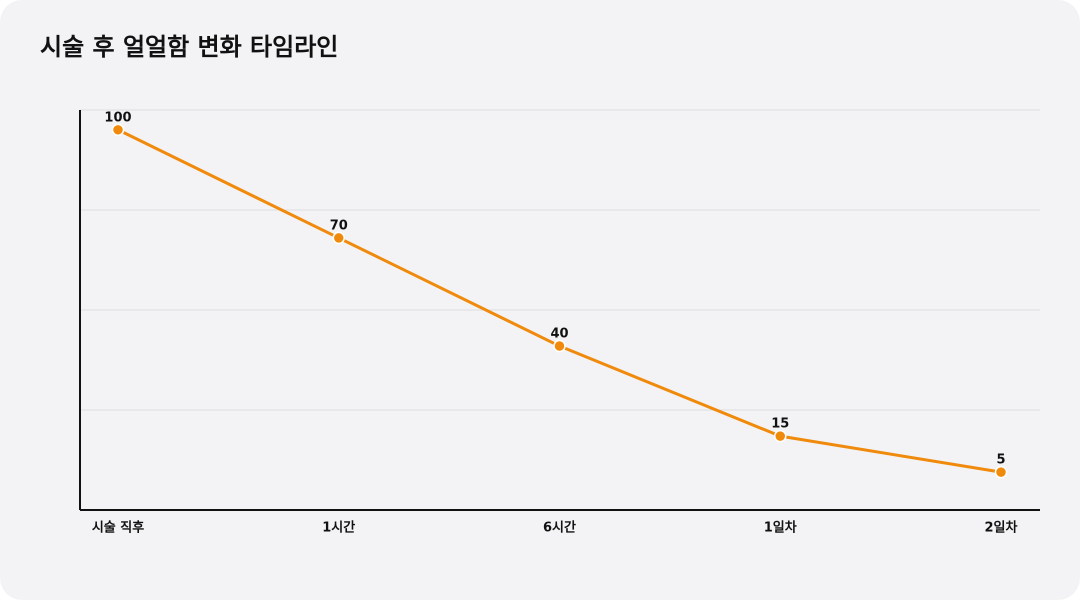 The height and width of the screenshot is (604, 1080). What do you see at coordinates (117, 117) in the screenshot?
I see `data-label: 100` at bounding box center [117, 117].